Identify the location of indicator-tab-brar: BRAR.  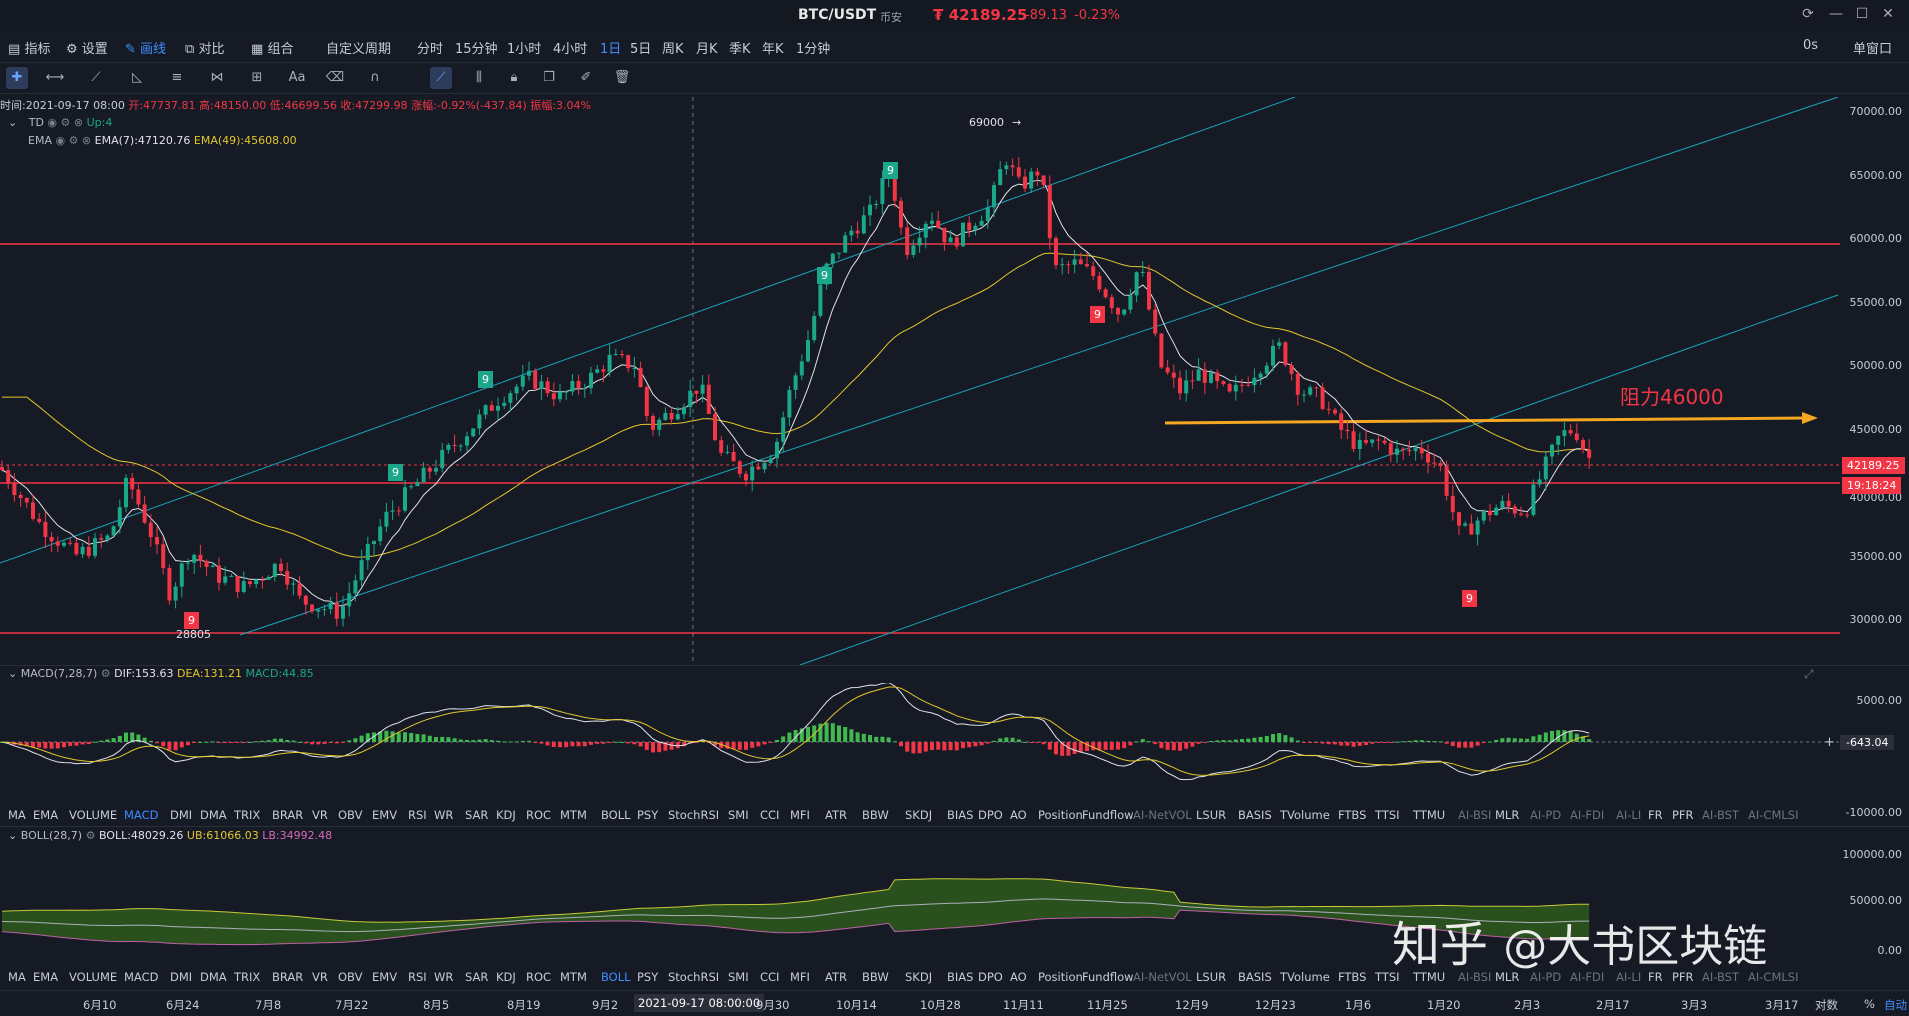
(288, 815).